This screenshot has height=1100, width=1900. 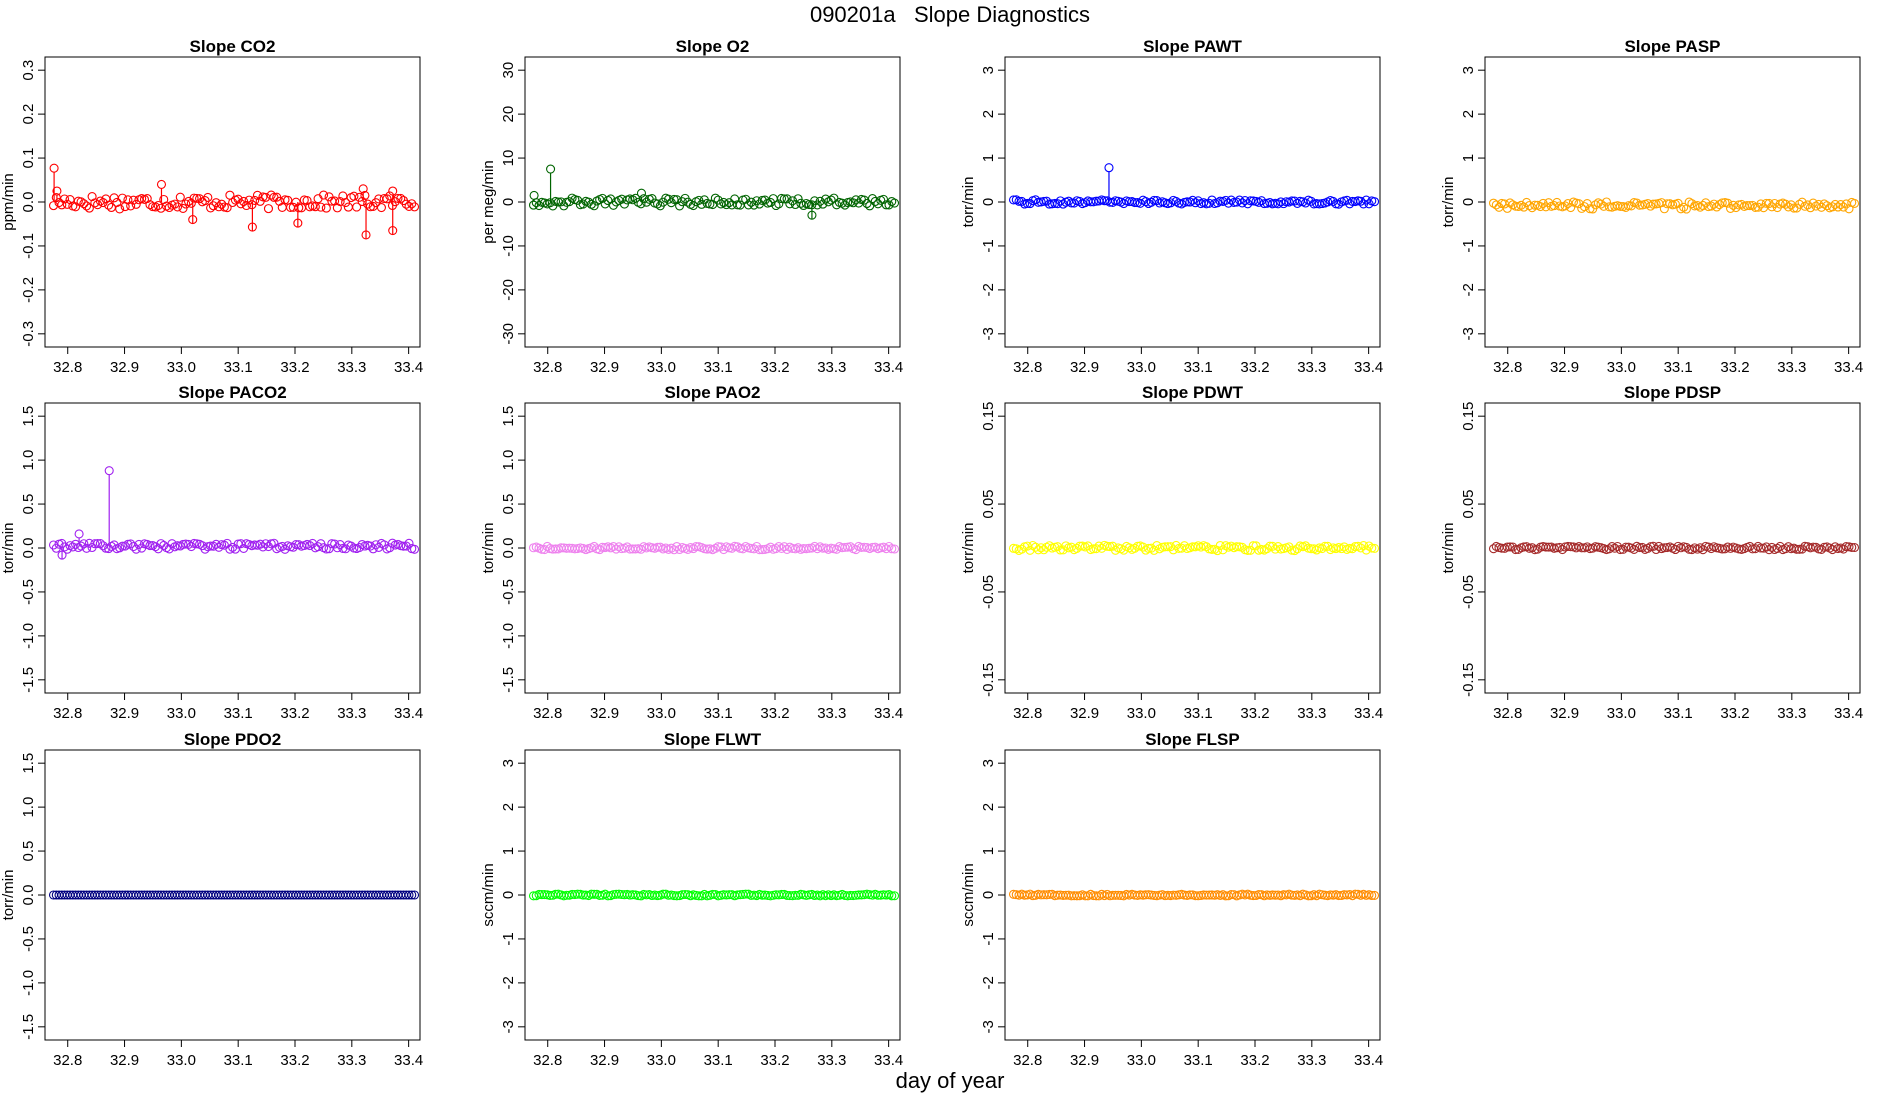 What do you see at coordinates (508, 114) in the screenshot?
I see `y-tick-label: 20` at bounding box center [508, 114].